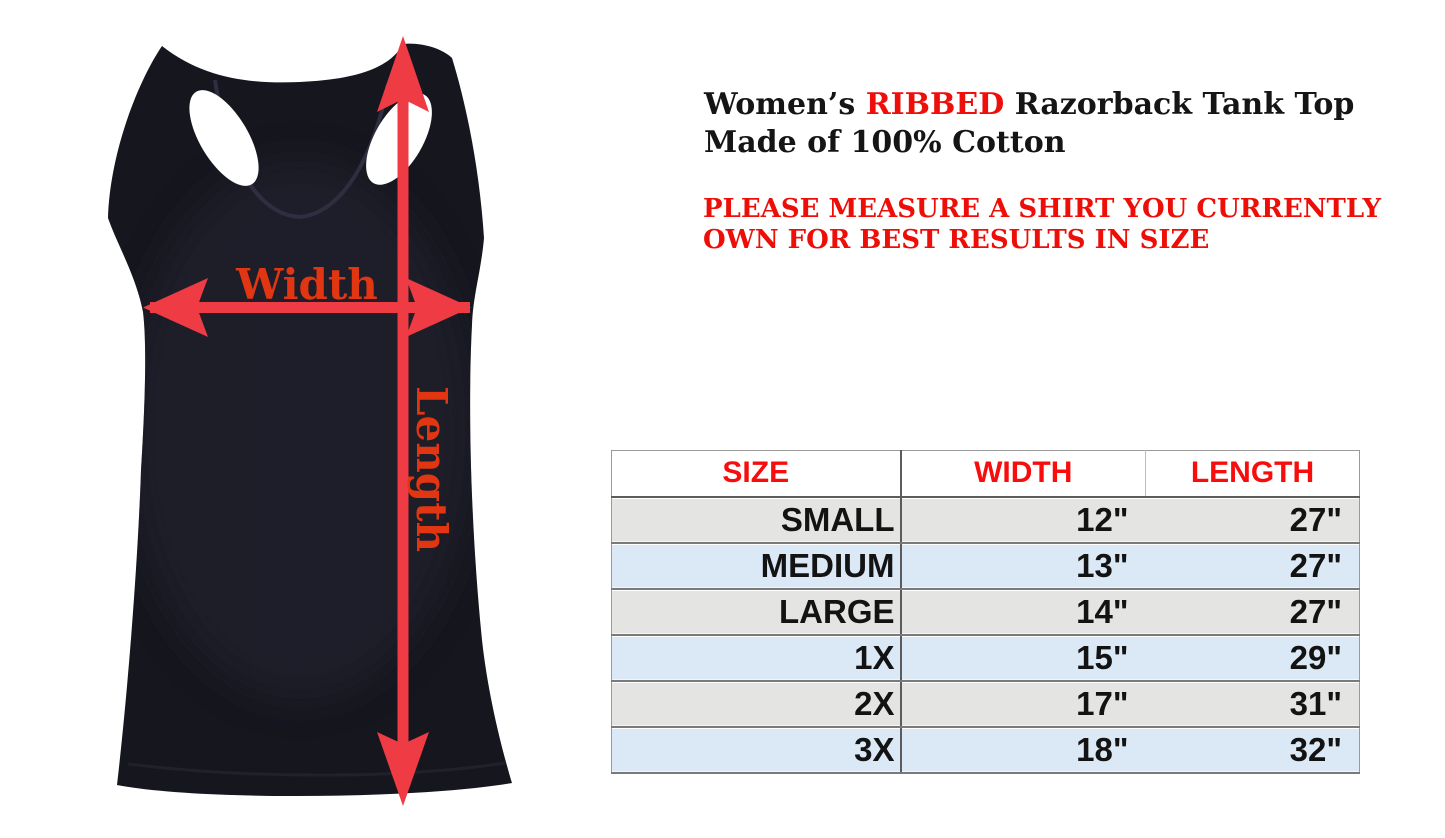  I want to click on cell-length: 29", so click(1252, 658).